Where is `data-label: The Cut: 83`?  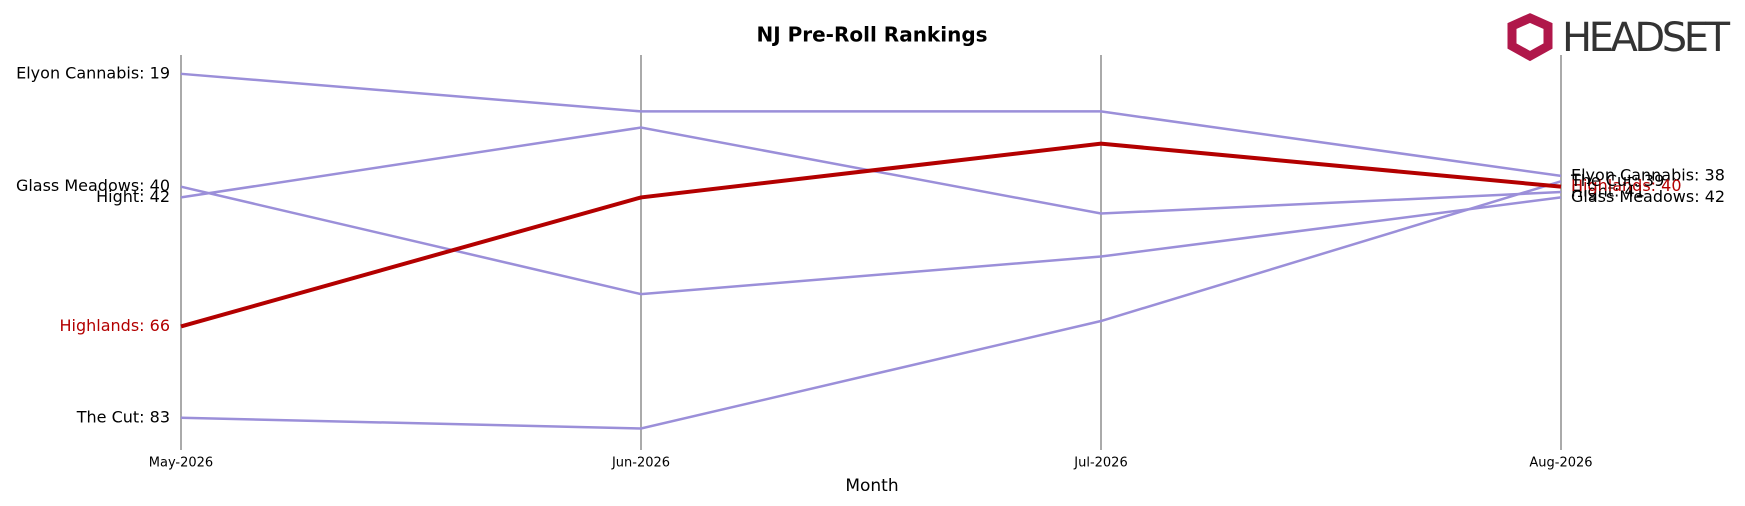
data-label: The Cut: 83 is located at coordinates (123, 416).